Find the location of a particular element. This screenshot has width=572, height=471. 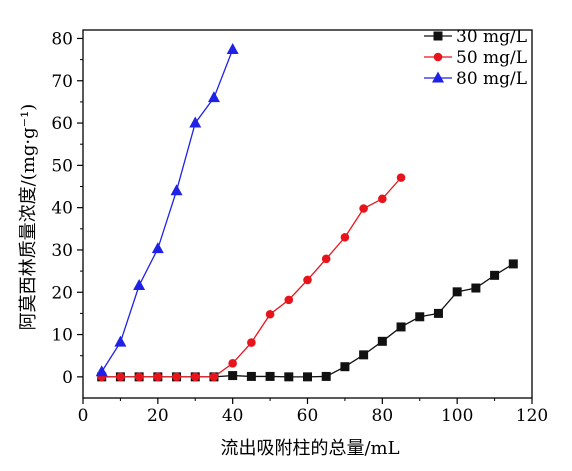

x-tick-label: 60 is located at coordinates (308, 416).